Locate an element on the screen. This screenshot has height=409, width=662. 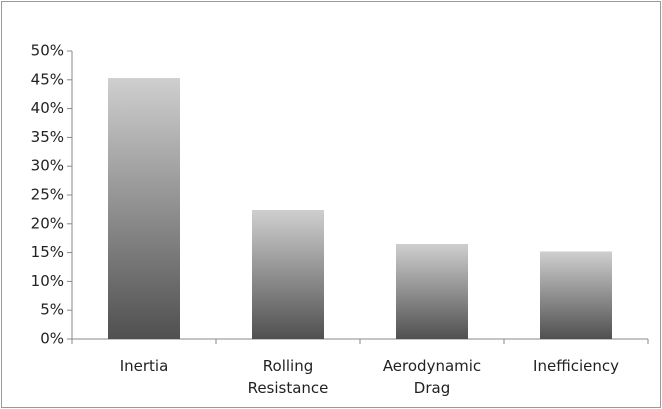
y-tick-label: 50% is located at coordinates (47, 51).